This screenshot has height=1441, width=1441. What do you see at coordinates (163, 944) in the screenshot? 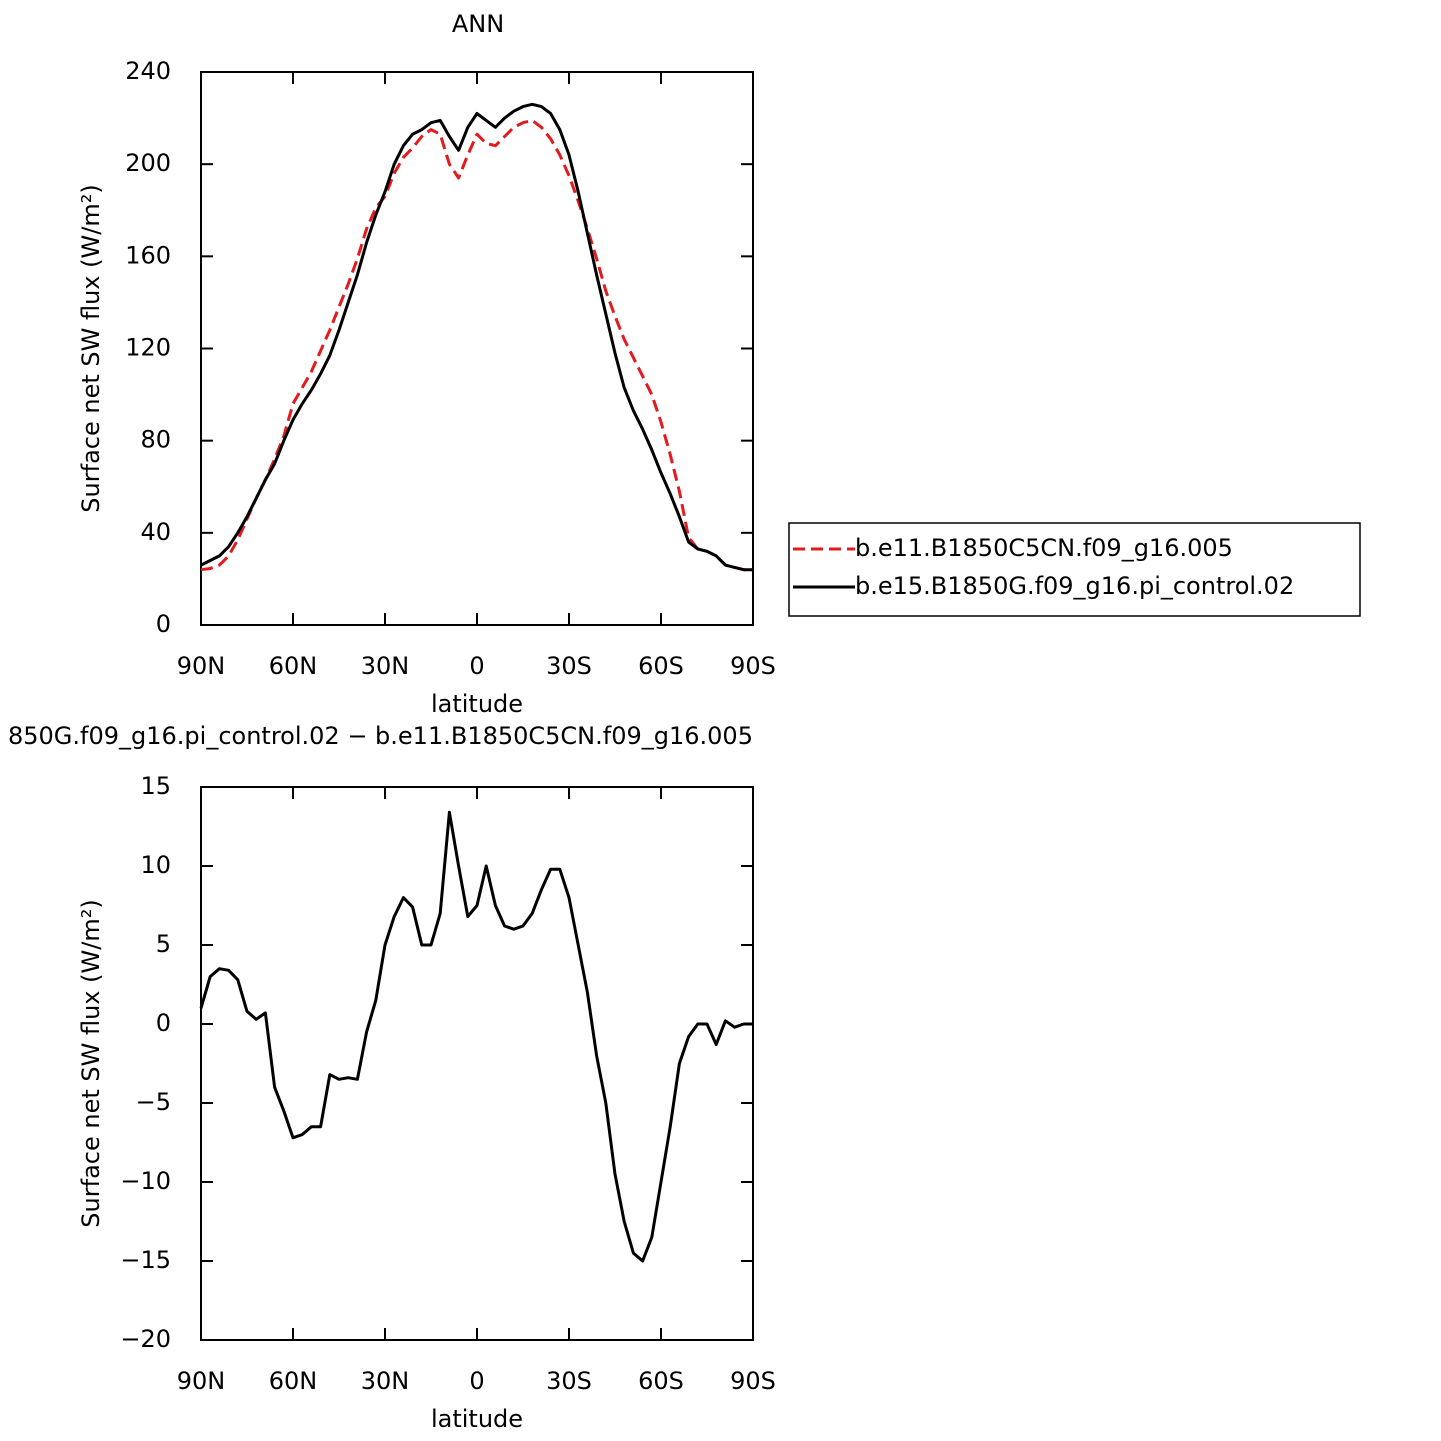
I see `y-tick-label: 5` at bounding box center [163, 944].